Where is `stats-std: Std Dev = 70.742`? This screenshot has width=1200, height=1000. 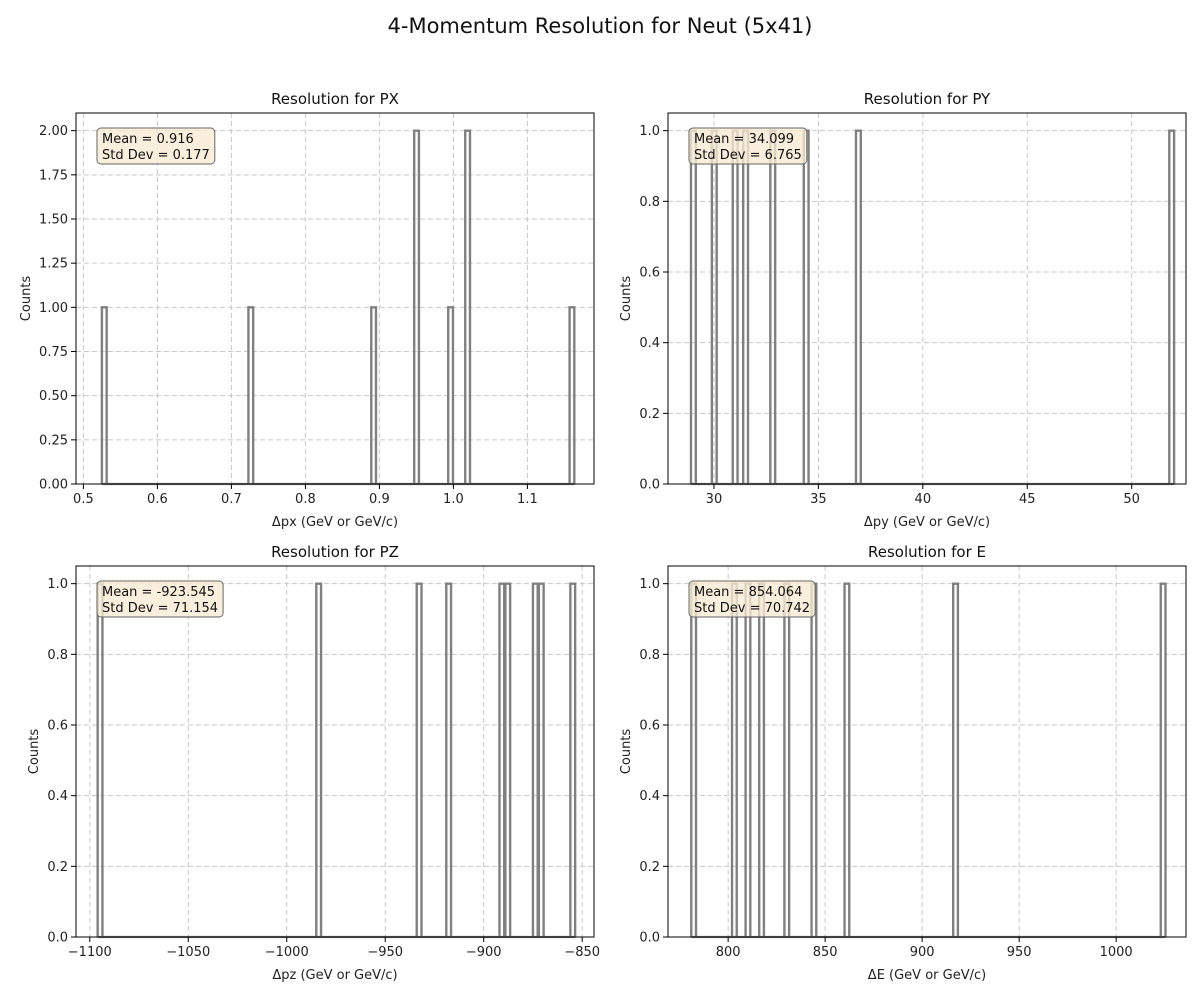
stats-std: Std Dev = 70.742 is located at coordinates (752, 608).